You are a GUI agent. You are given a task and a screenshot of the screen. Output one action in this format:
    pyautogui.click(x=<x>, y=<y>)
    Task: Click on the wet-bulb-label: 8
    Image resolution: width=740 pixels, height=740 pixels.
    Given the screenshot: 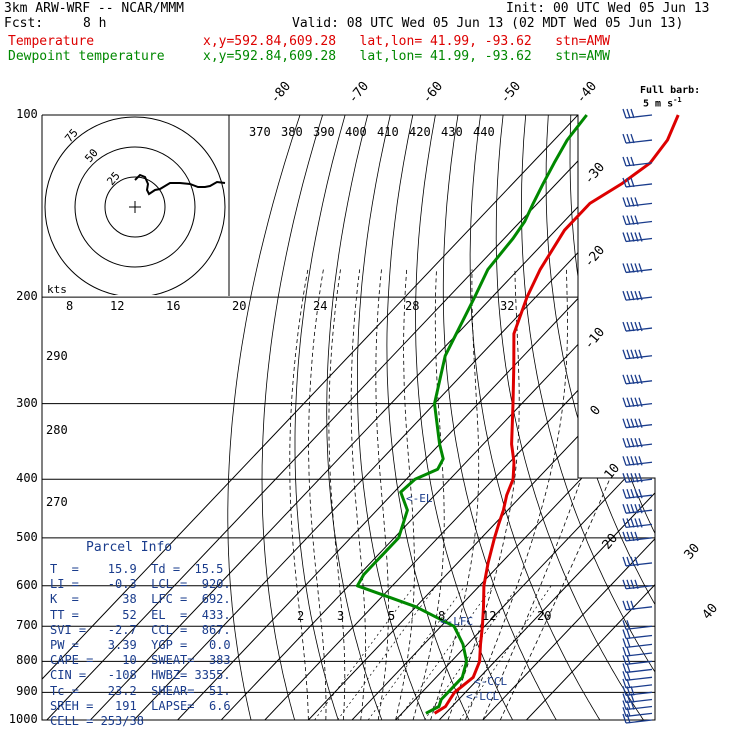 What is the action you would take?
    pyautogui.click(x=69, y=306)
    